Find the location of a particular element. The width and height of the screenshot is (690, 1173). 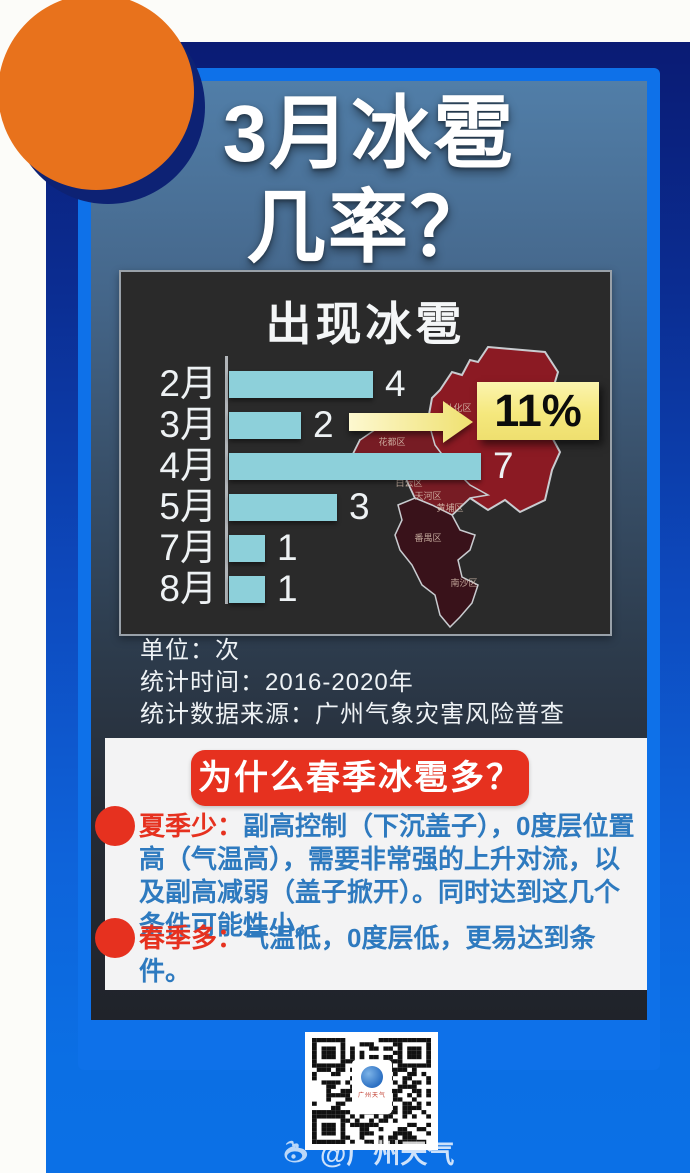

chart-row: 3月 2 is located at coordinates (361, 424).